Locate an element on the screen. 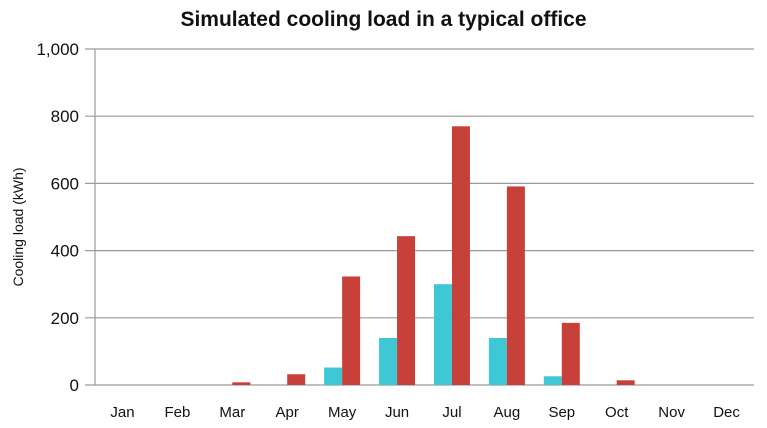 The height and width of the screenshot is (428, 767). x-tick-label: Dec is located at coordinates (726, 412).